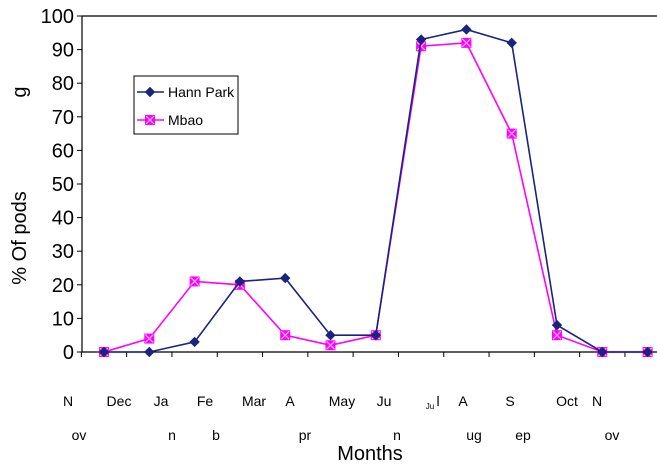 The height and width of the screenshot is (464, 657). What do you see at coordinates (57, 17) in the screenshot?
I see `y-tick-label: 100` at bounding box center [57, 17].